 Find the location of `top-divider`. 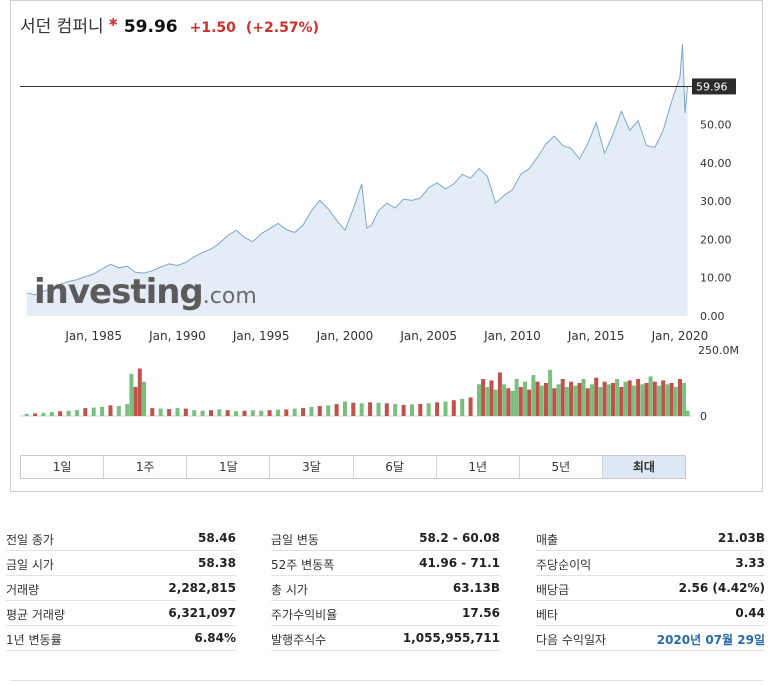

top-divider is located at coordinates (386, 0).